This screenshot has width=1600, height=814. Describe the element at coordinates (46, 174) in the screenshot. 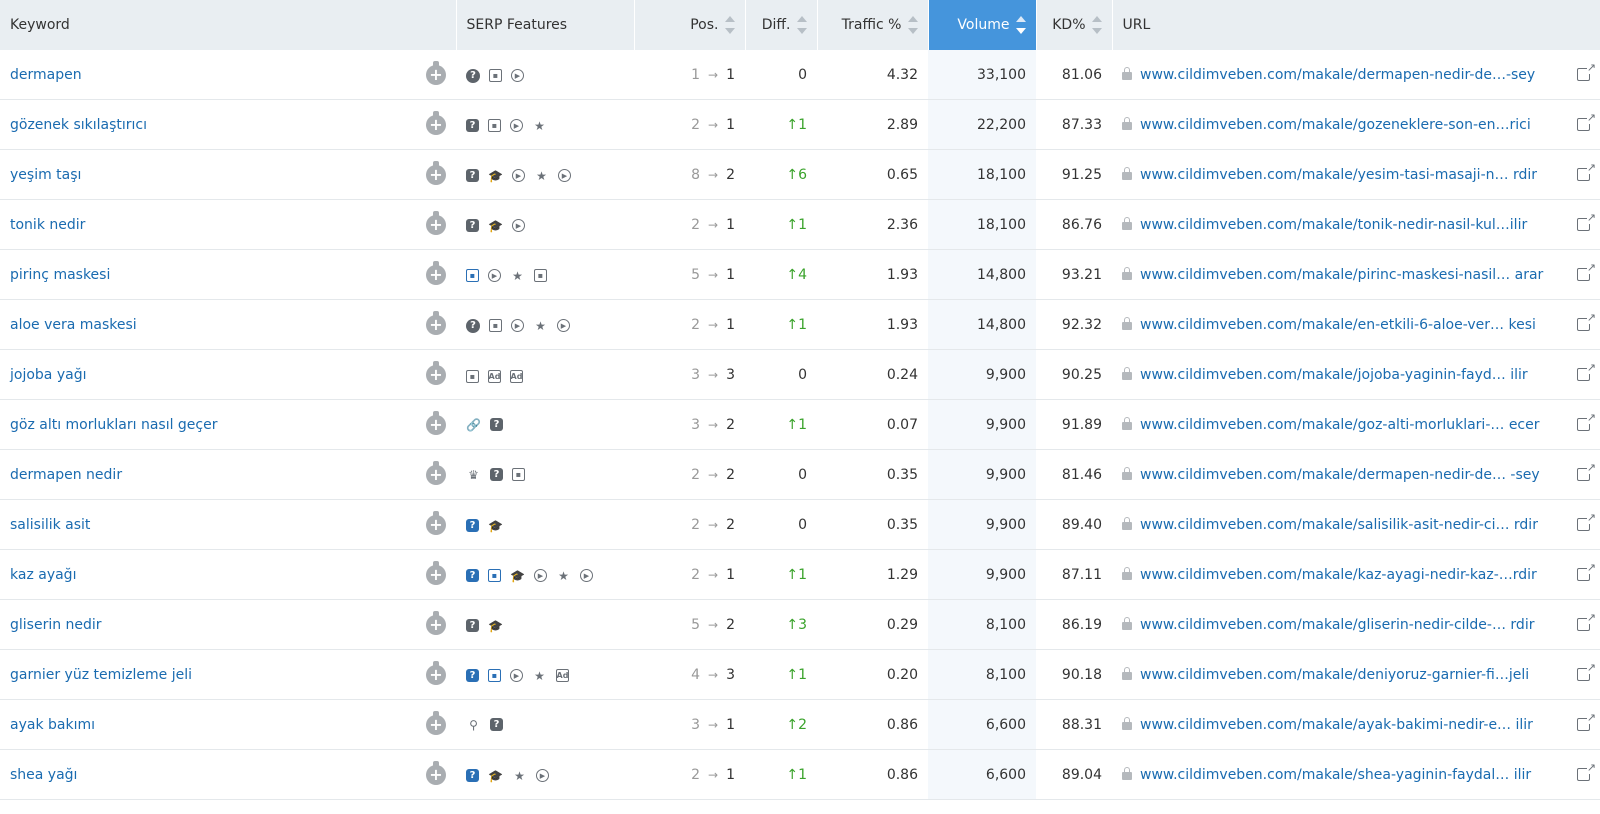

I see `keyword-link: yeşim taşı` at that location.